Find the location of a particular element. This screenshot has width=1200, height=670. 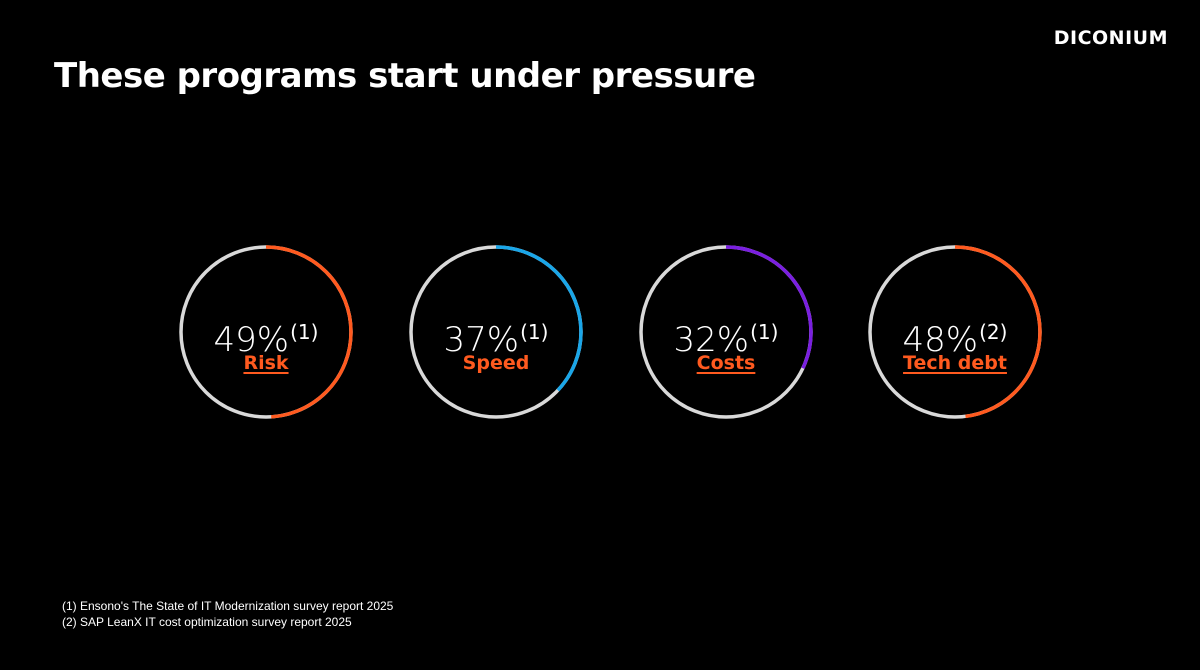

stat-risk: 49%(1) Risk is located at coordinates (266, 332).